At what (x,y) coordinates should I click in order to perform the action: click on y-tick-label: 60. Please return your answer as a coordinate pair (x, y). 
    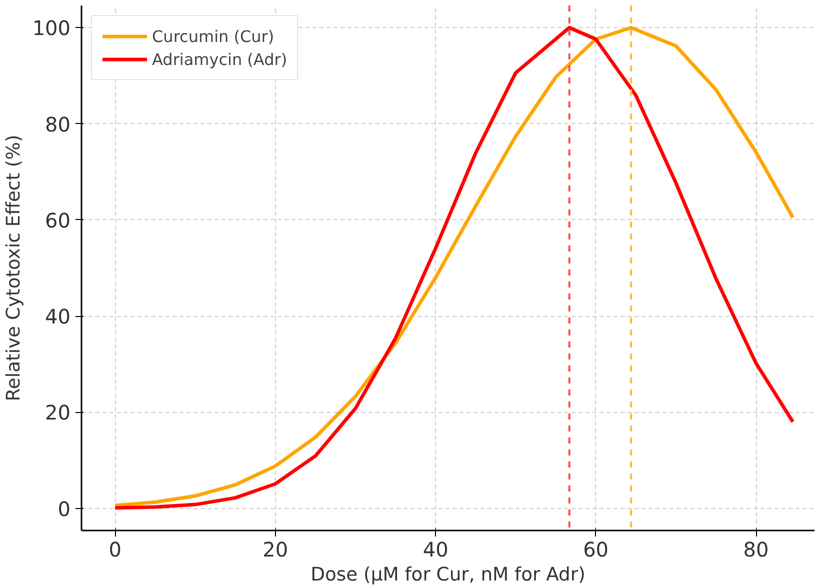
    Looking at the image, I should click on (58, 220).